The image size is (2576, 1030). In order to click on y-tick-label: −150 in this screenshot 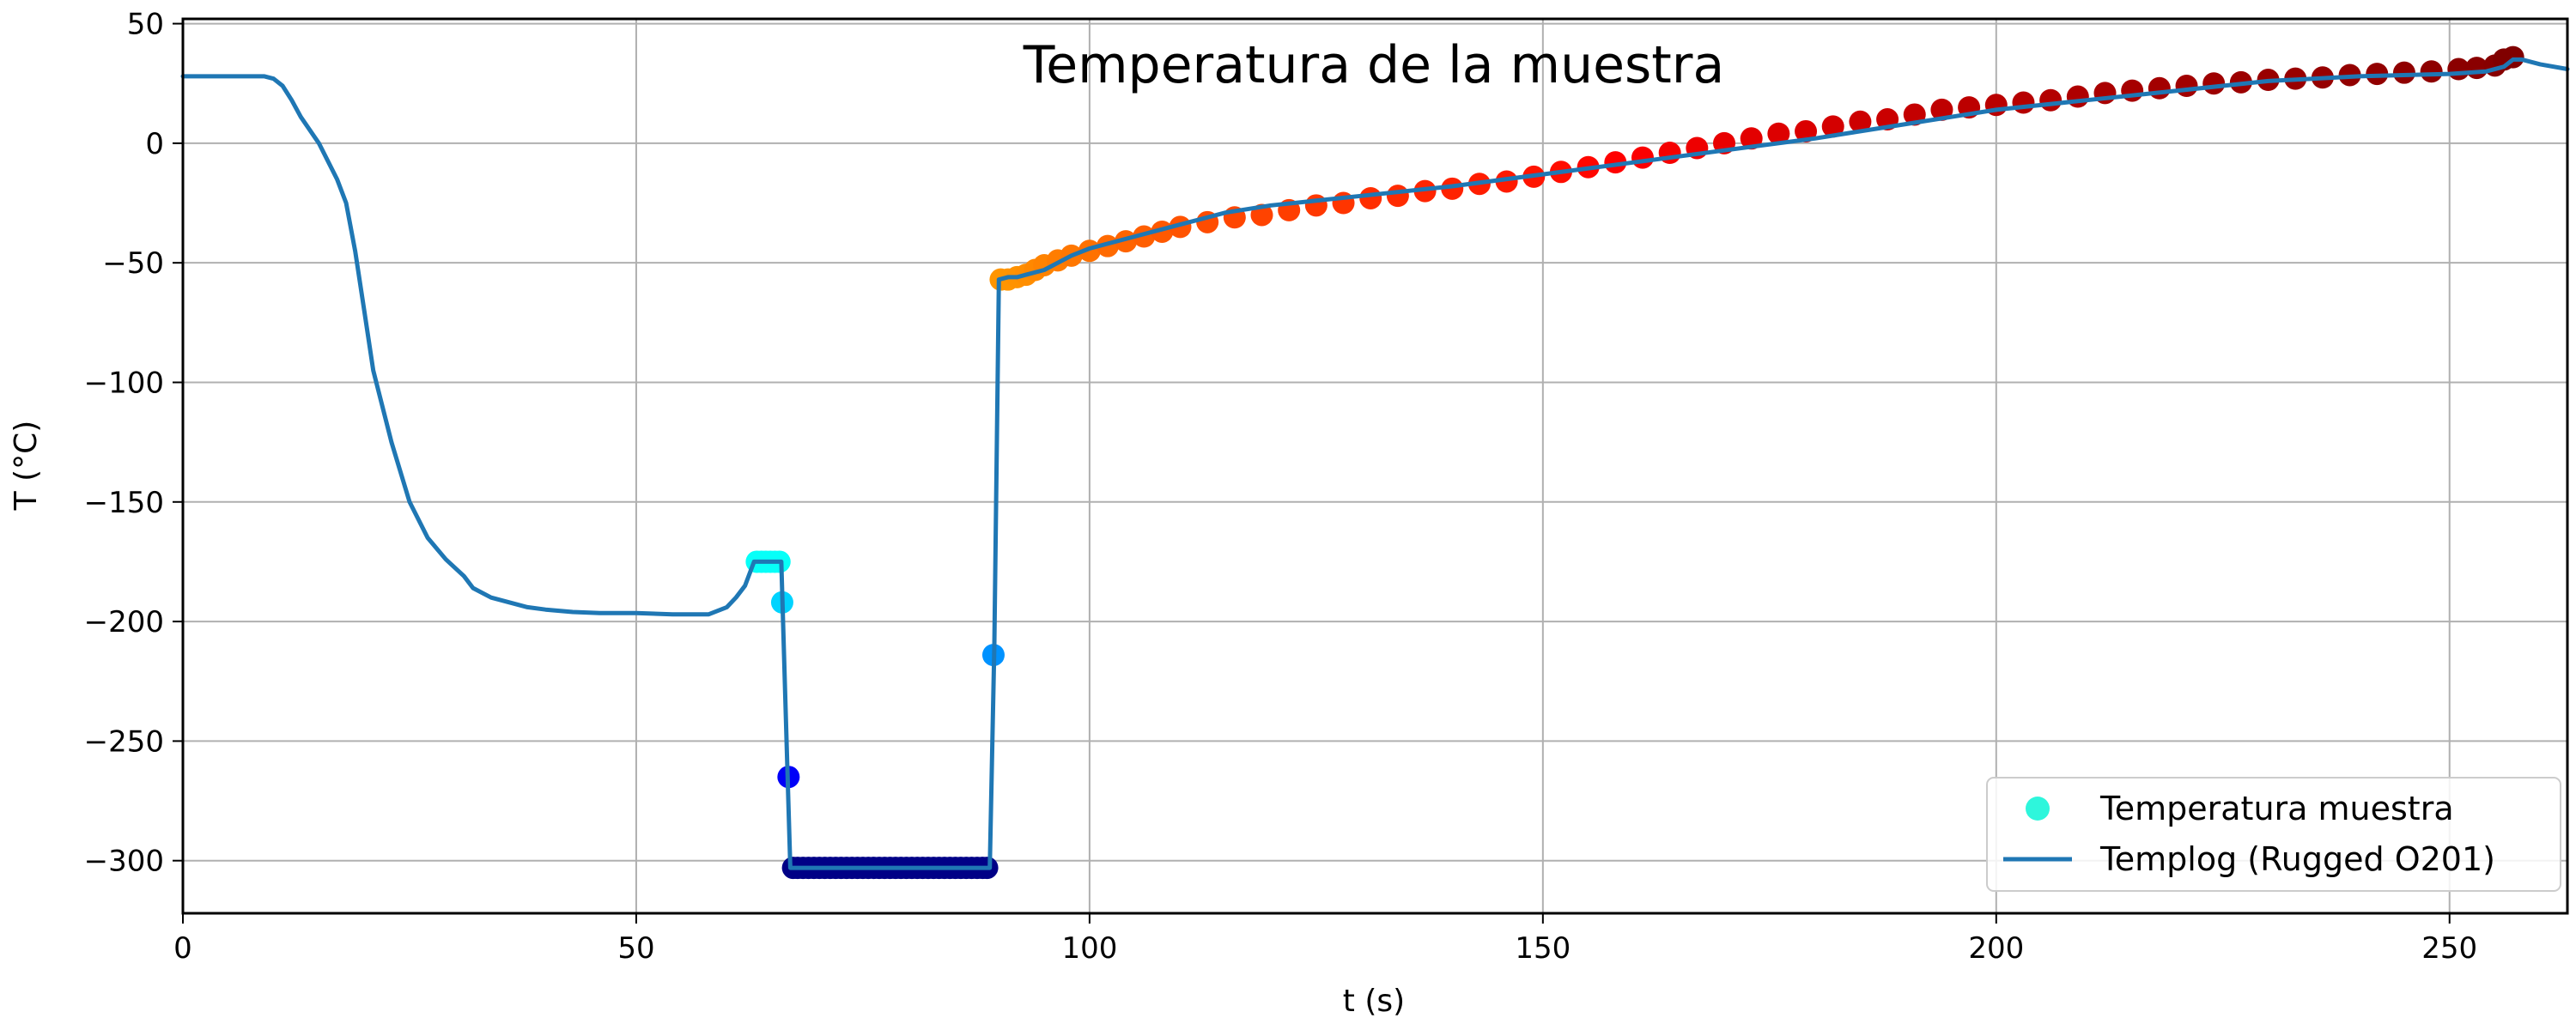, I will do `click(124, 503)`.